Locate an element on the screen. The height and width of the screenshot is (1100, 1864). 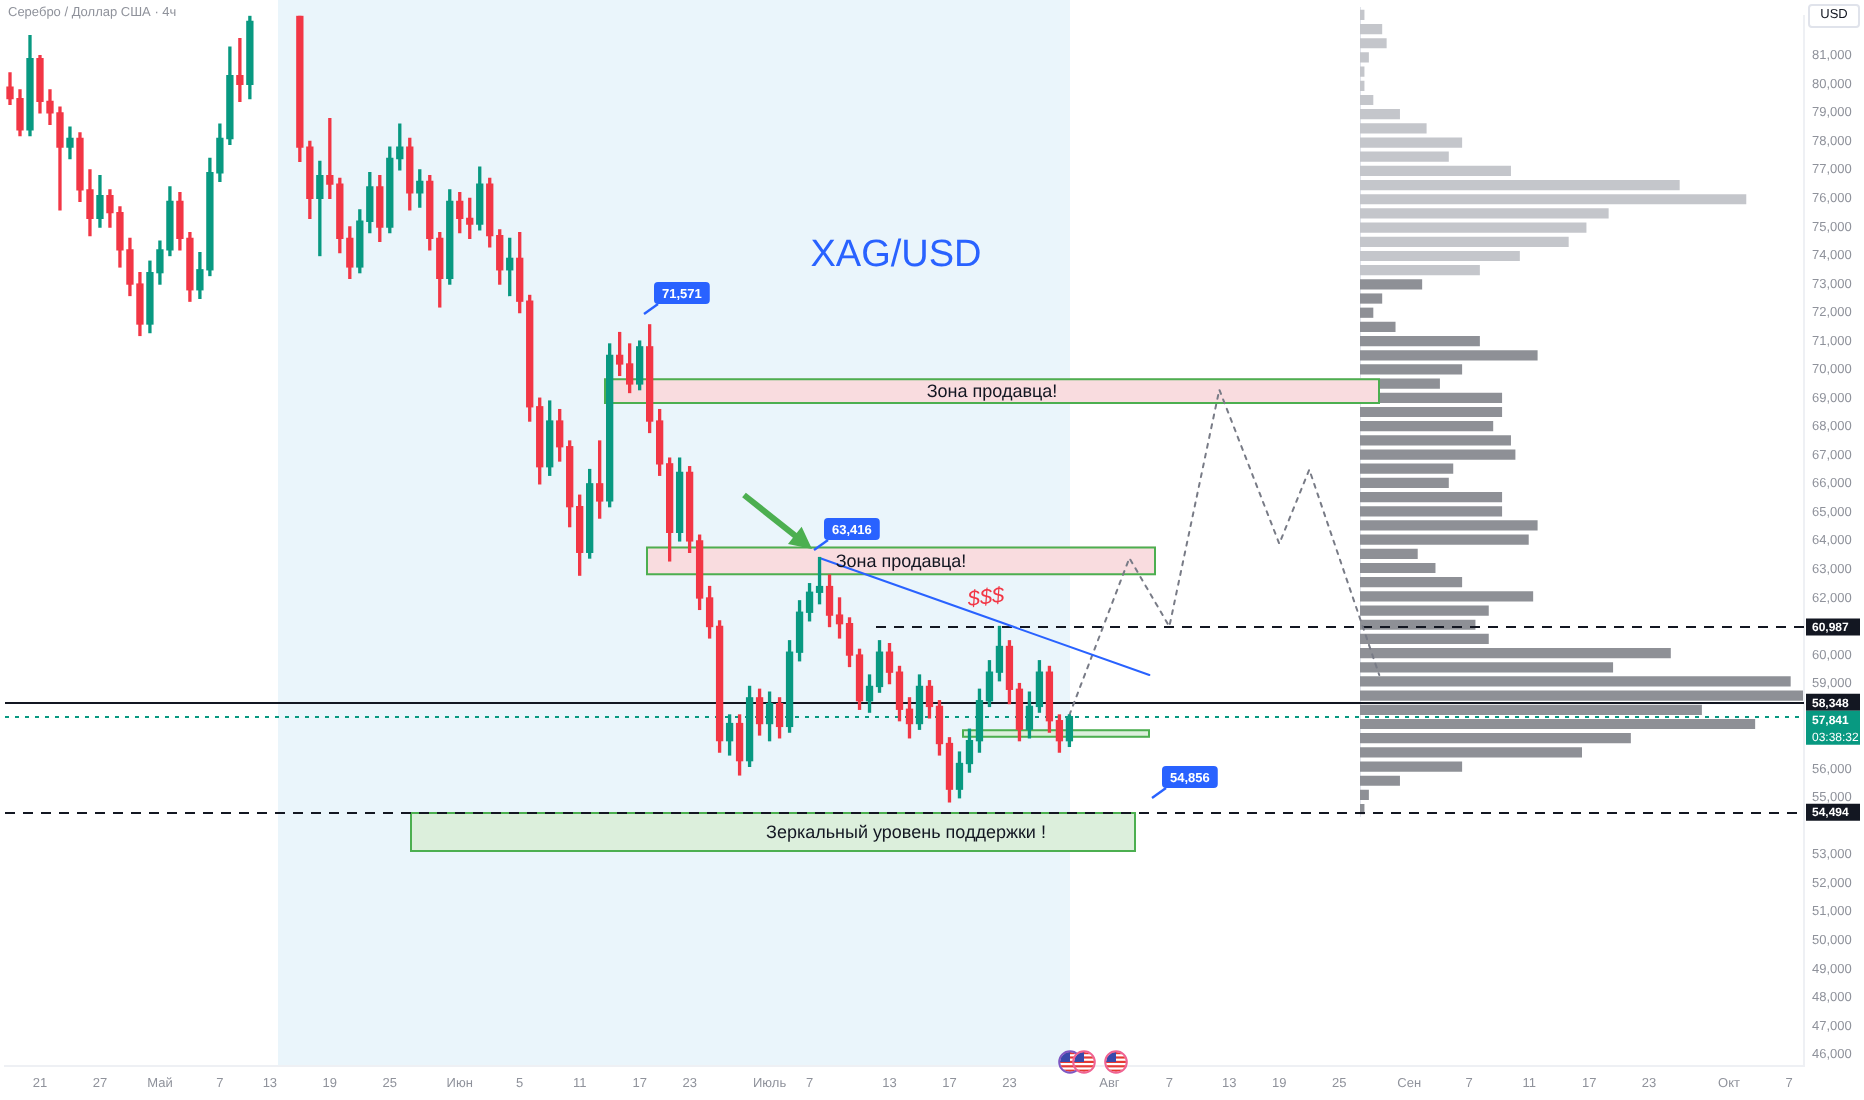
band-label: Зеркальный уровень поддержки ! is located at coordinates (906, 831).